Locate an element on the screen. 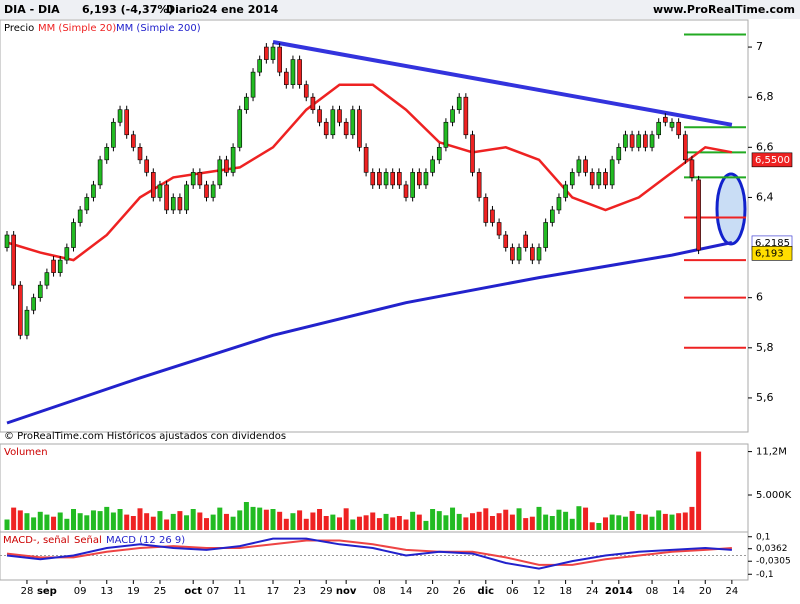 Image resolution: width=800 pixels, height=604 pixels. x-tick-label: sep is located at coordinates (47, 591).